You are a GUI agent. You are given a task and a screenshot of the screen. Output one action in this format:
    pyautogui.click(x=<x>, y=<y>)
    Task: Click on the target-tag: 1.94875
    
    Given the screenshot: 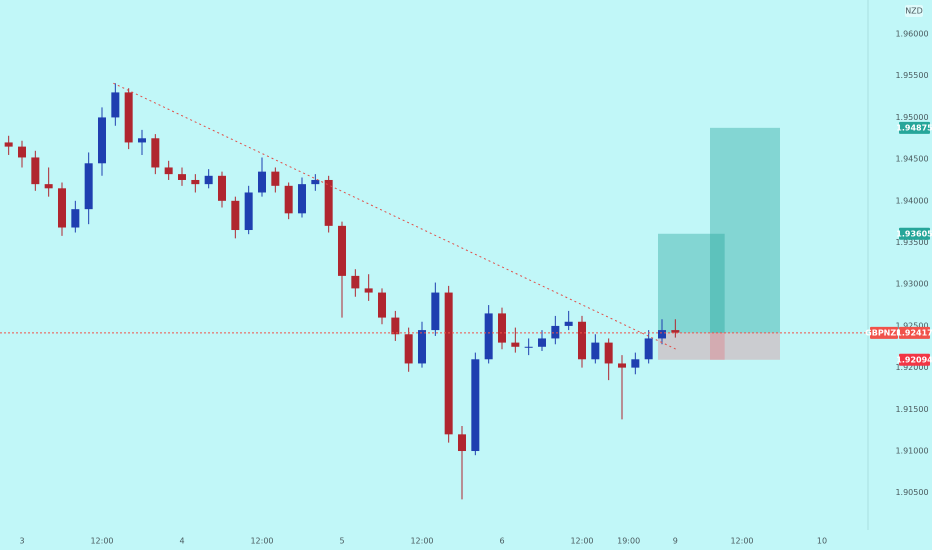 What is the action you would take?
    pyautogui.click(x=914, y=127)
    